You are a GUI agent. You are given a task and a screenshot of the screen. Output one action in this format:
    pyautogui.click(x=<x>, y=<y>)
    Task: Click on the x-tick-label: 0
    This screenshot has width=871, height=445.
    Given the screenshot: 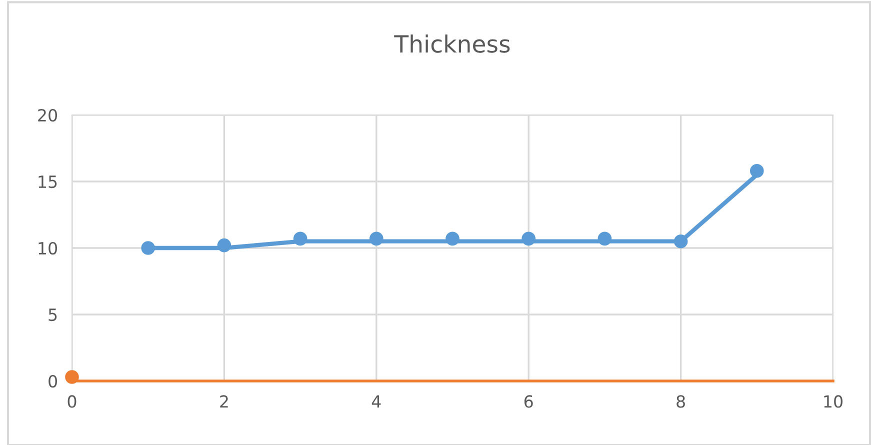 What is the action you would take?
    pyautogui.click(x=72, y=401)
    